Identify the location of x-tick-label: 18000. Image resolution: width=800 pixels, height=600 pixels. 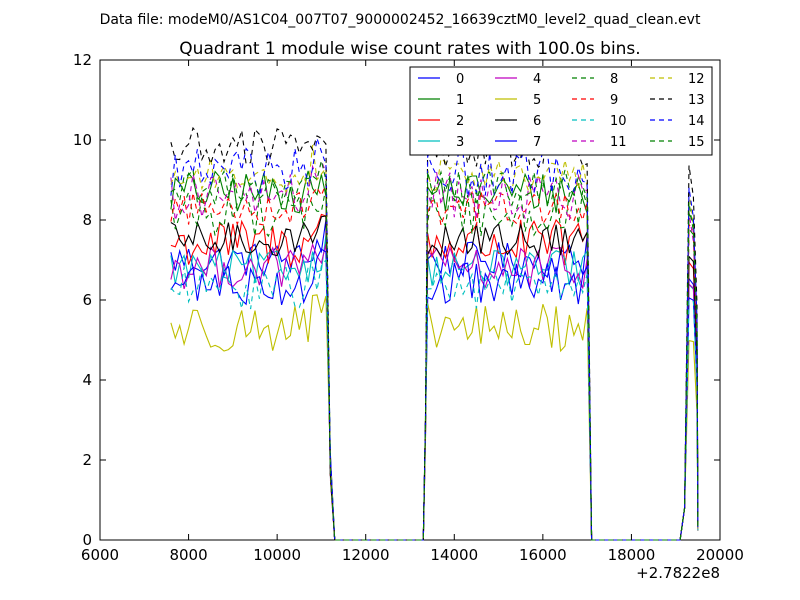
(632, 555).